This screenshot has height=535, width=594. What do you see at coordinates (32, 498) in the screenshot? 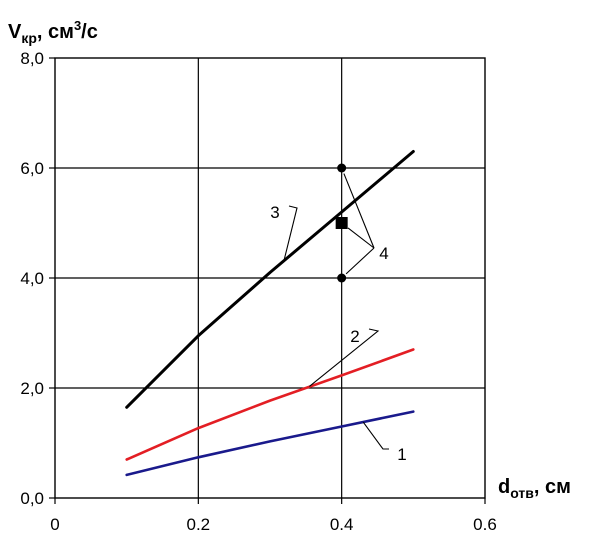
I see `y-tick-label: 0,0` at bounding box center [32, 498].